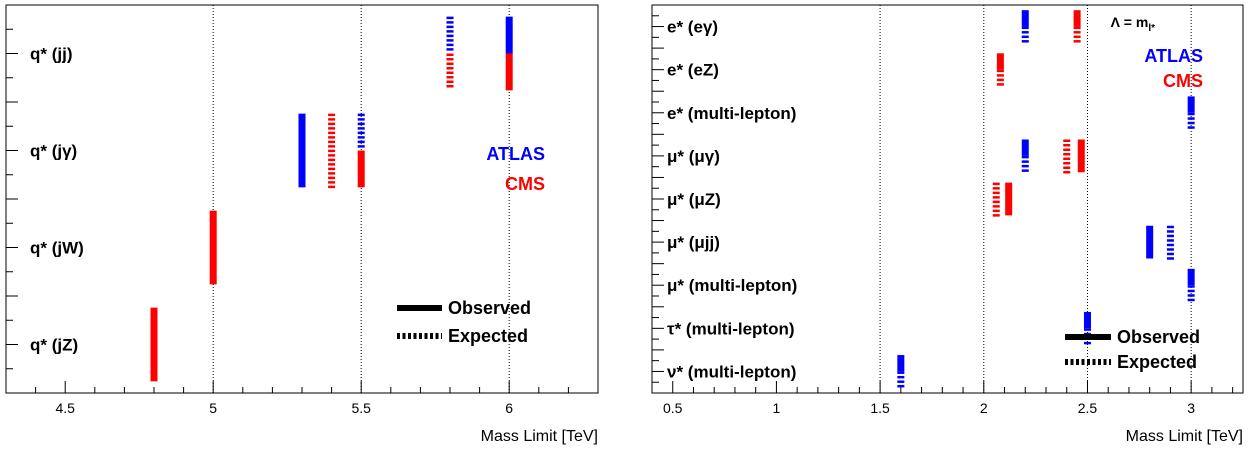 Image resolution: width=1252 pixels, height=452 pixels. What do you see at coordinates (1151, 28) in the screenshot?
I see `lambda-annotation-subscript: l*` at bounding box center [1151, 28].